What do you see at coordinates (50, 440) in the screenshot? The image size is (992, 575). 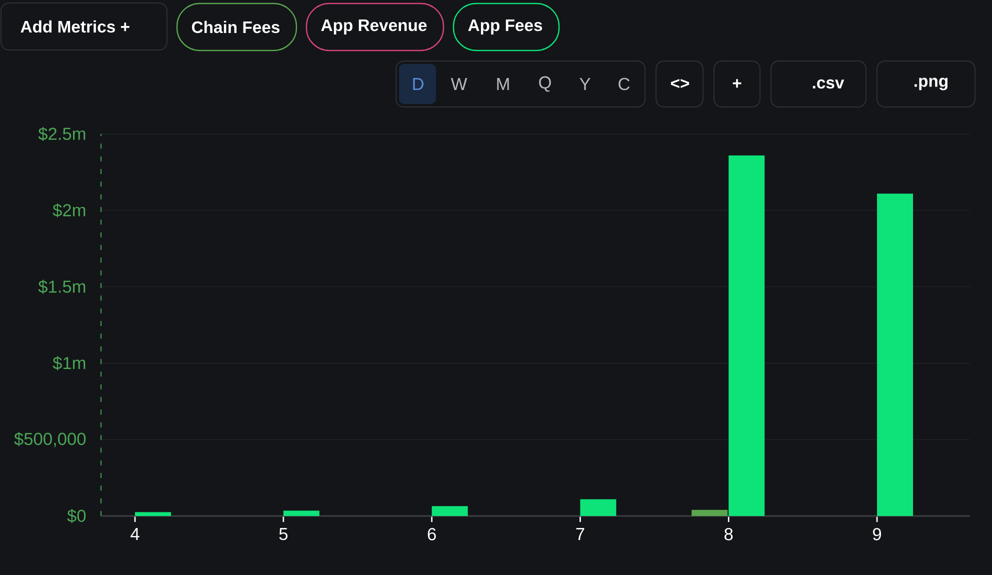 I see `y-tick-label: $500,000` at bounding box center [50, 440].